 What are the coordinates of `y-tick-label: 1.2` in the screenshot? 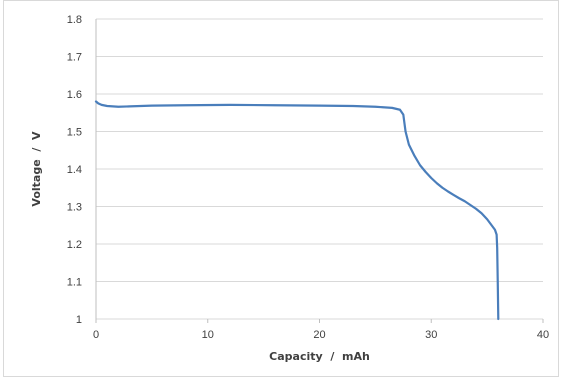 It's located at (74, 245).